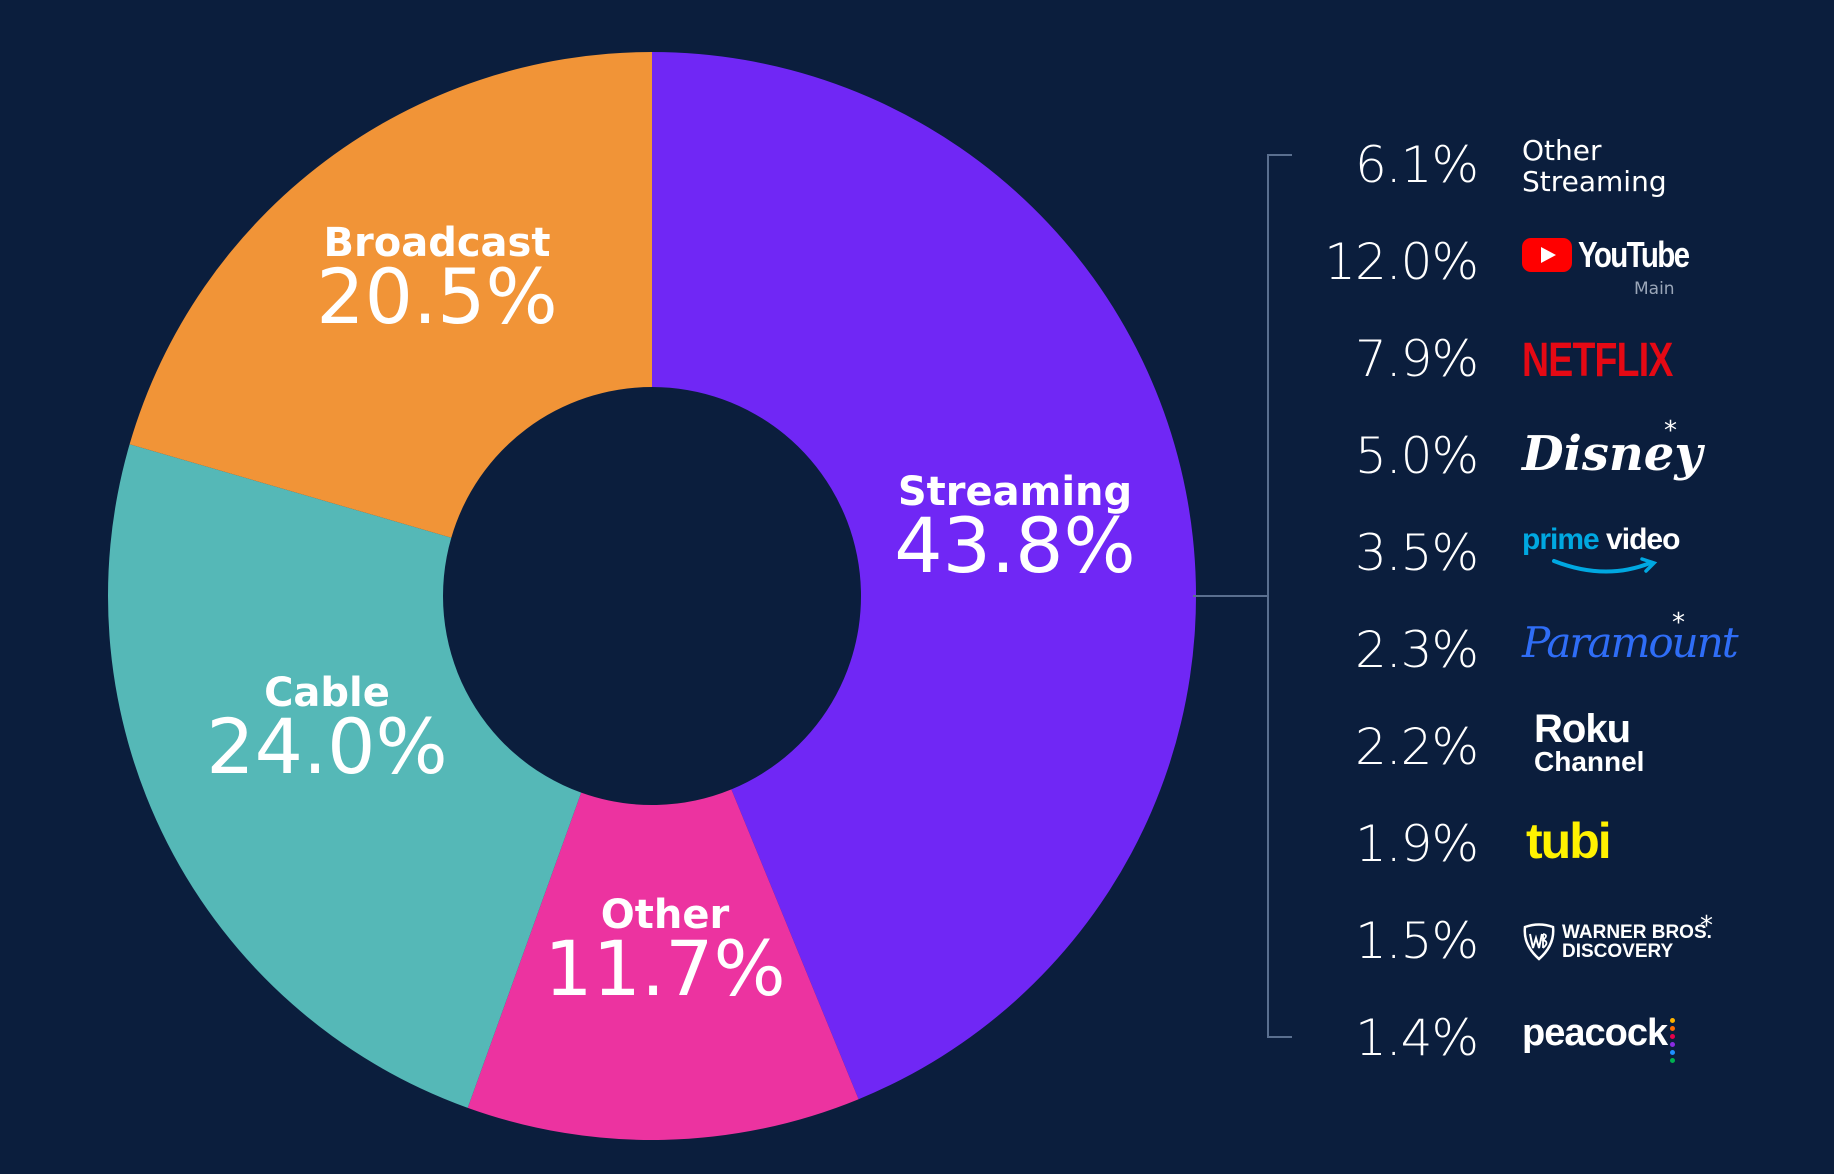  What do you see at coordinates (1678, 623) in the screenshot?
I see `paramount-asterisk: *` at bounding box center [1678, 623].